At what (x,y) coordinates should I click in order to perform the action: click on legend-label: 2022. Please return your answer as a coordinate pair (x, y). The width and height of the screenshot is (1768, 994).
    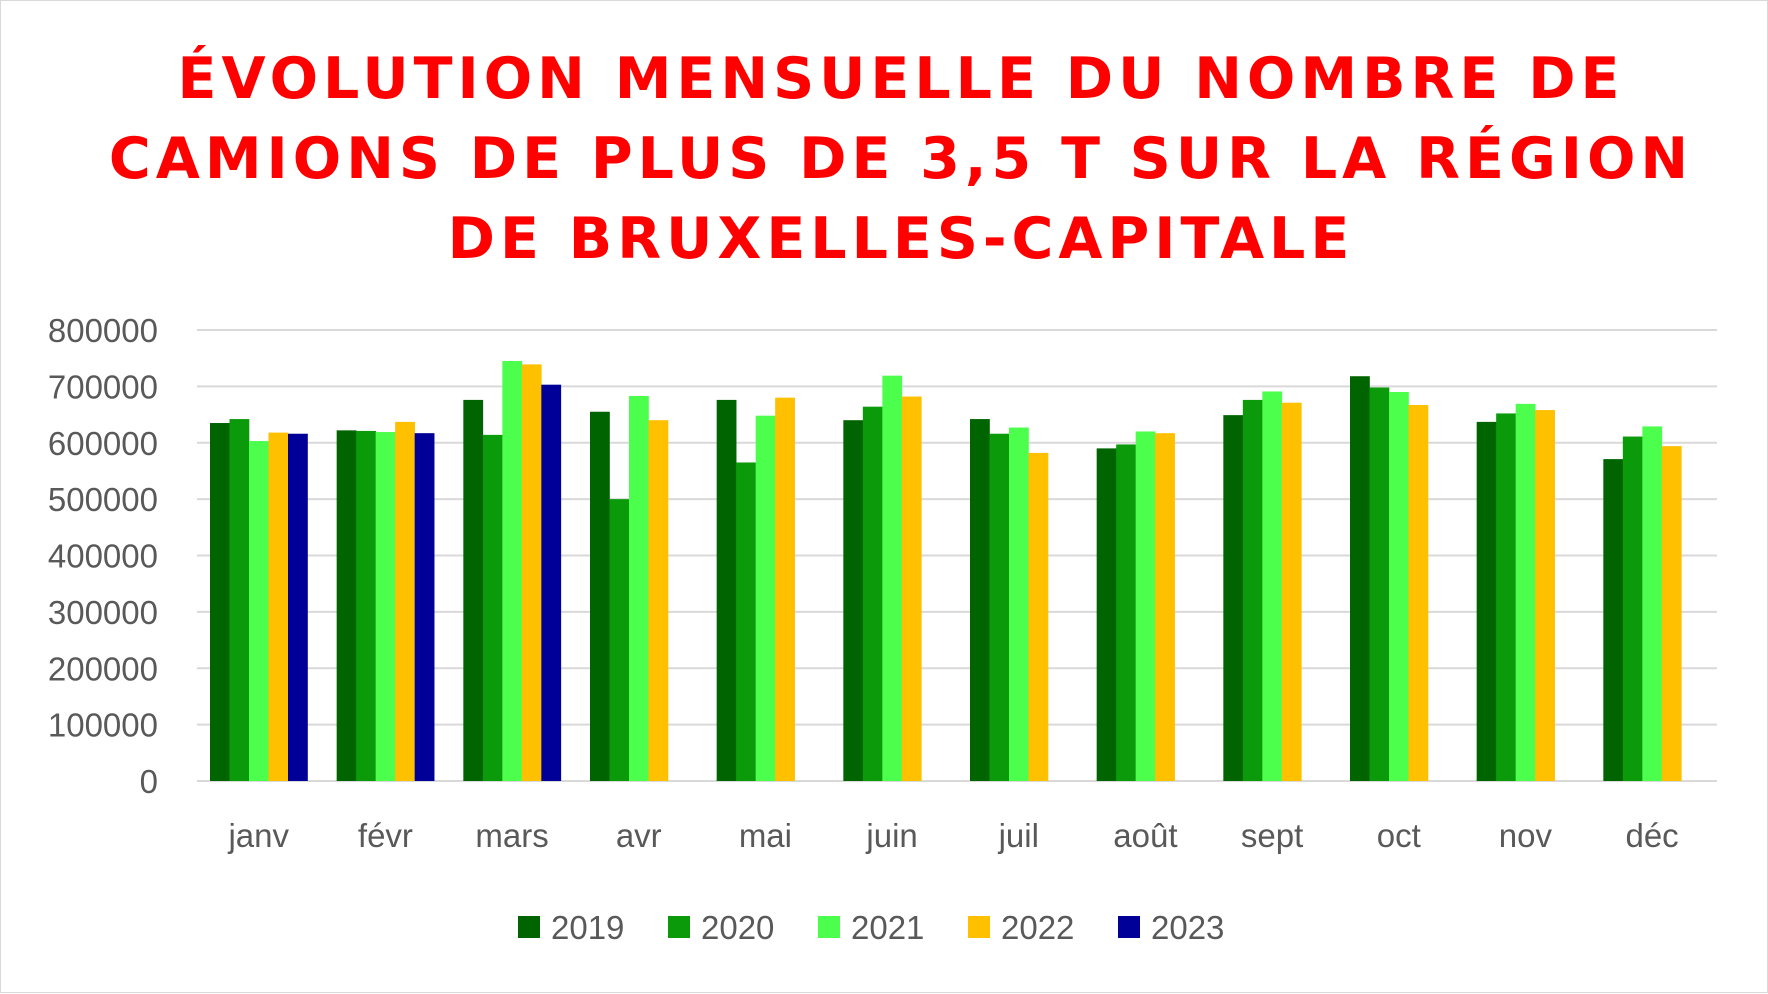
    Looking at the image, I should click on (1037, 927).